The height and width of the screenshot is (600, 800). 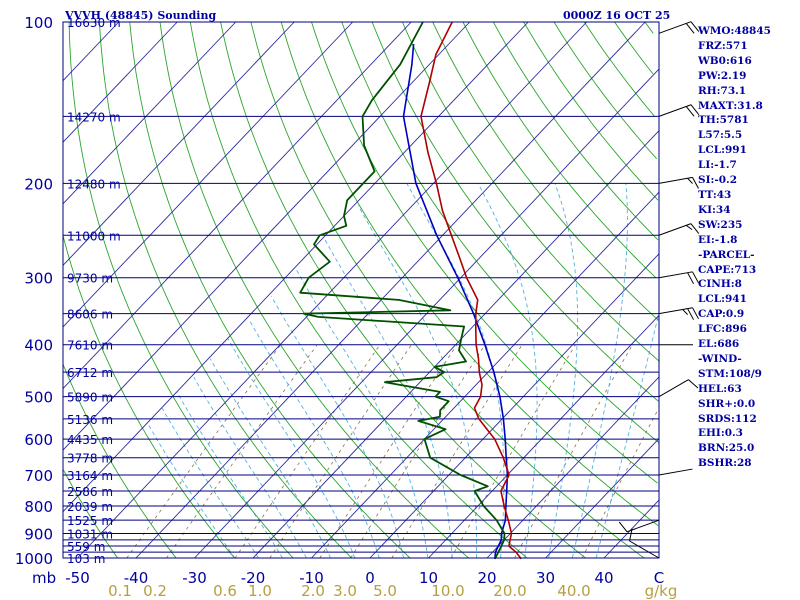 What do you see at coordinates (90, 521) in the screenshot?
I see `height-label: 1525 m` at bounding box center [90, 521].